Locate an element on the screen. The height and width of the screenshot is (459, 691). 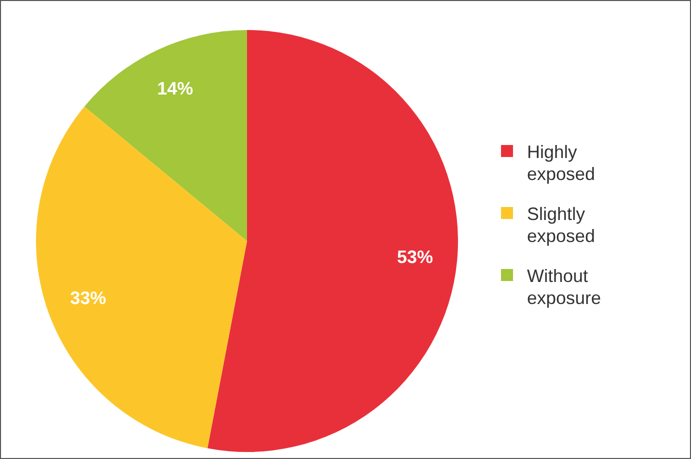
legend-label: Without exposure is located at coordinates (564, 287).